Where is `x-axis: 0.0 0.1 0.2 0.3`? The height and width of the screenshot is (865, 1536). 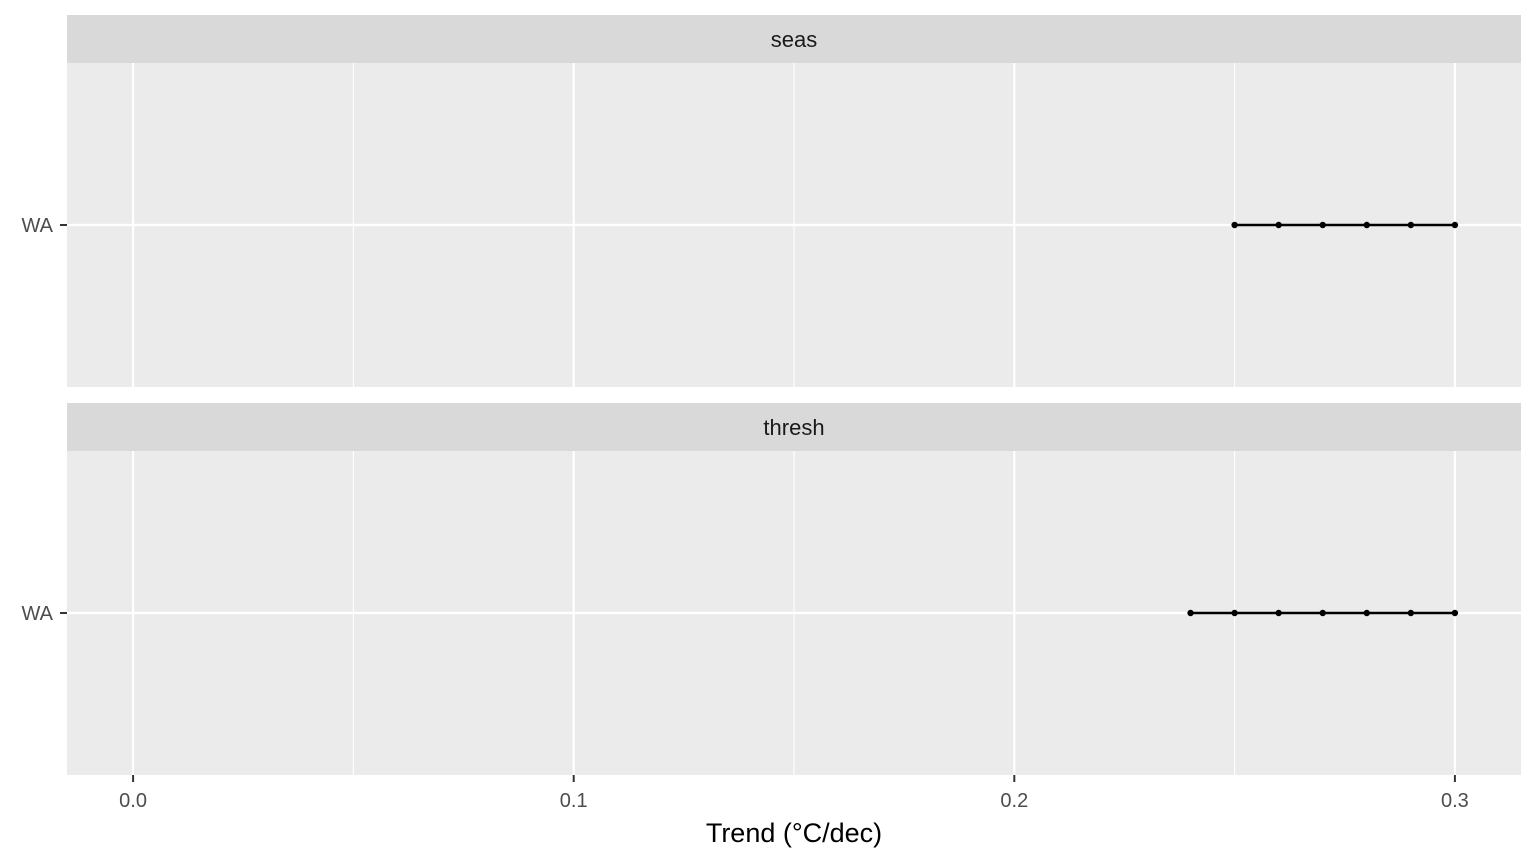 x-axis: 0.0 0.1 0.2 0.3 is located at coordinates (794, 793).